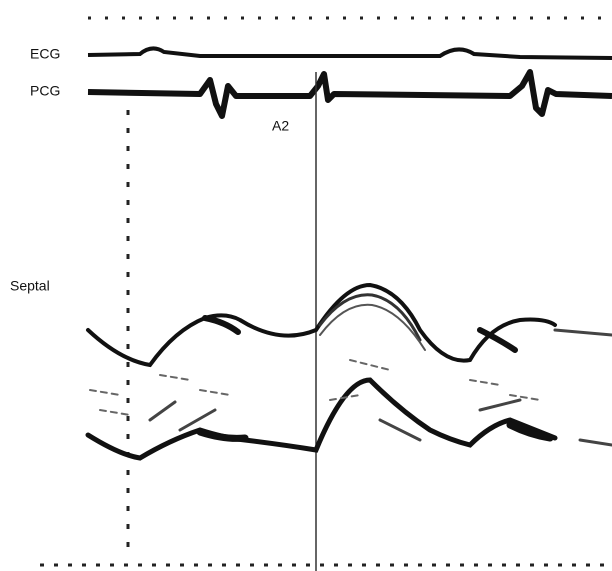  What do you see at coordinates (349, 53) in the screenshot?
I see `ecg-trace` at bounding box center [349, 53].